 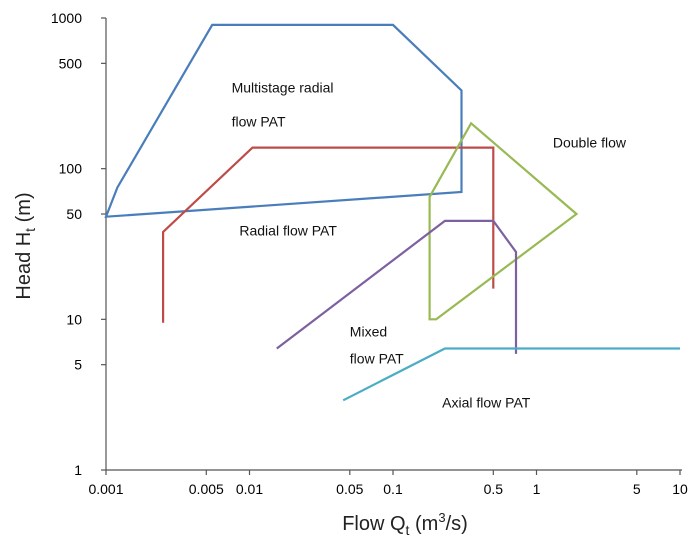 I want to click on x-tick-label: 0.05, so click(x=349, y=489).